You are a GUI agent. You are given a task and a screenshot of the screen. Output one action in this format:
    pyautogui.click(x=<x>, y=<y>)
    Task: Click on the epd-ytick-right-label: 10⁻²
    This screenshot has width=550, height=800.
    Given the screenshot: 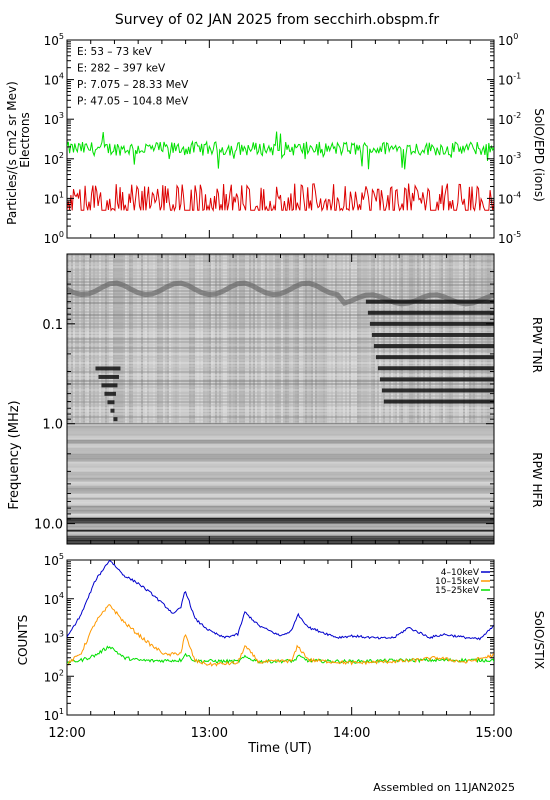 What is the action you would take?
    pyautogui.click(x=509, y=119)
    